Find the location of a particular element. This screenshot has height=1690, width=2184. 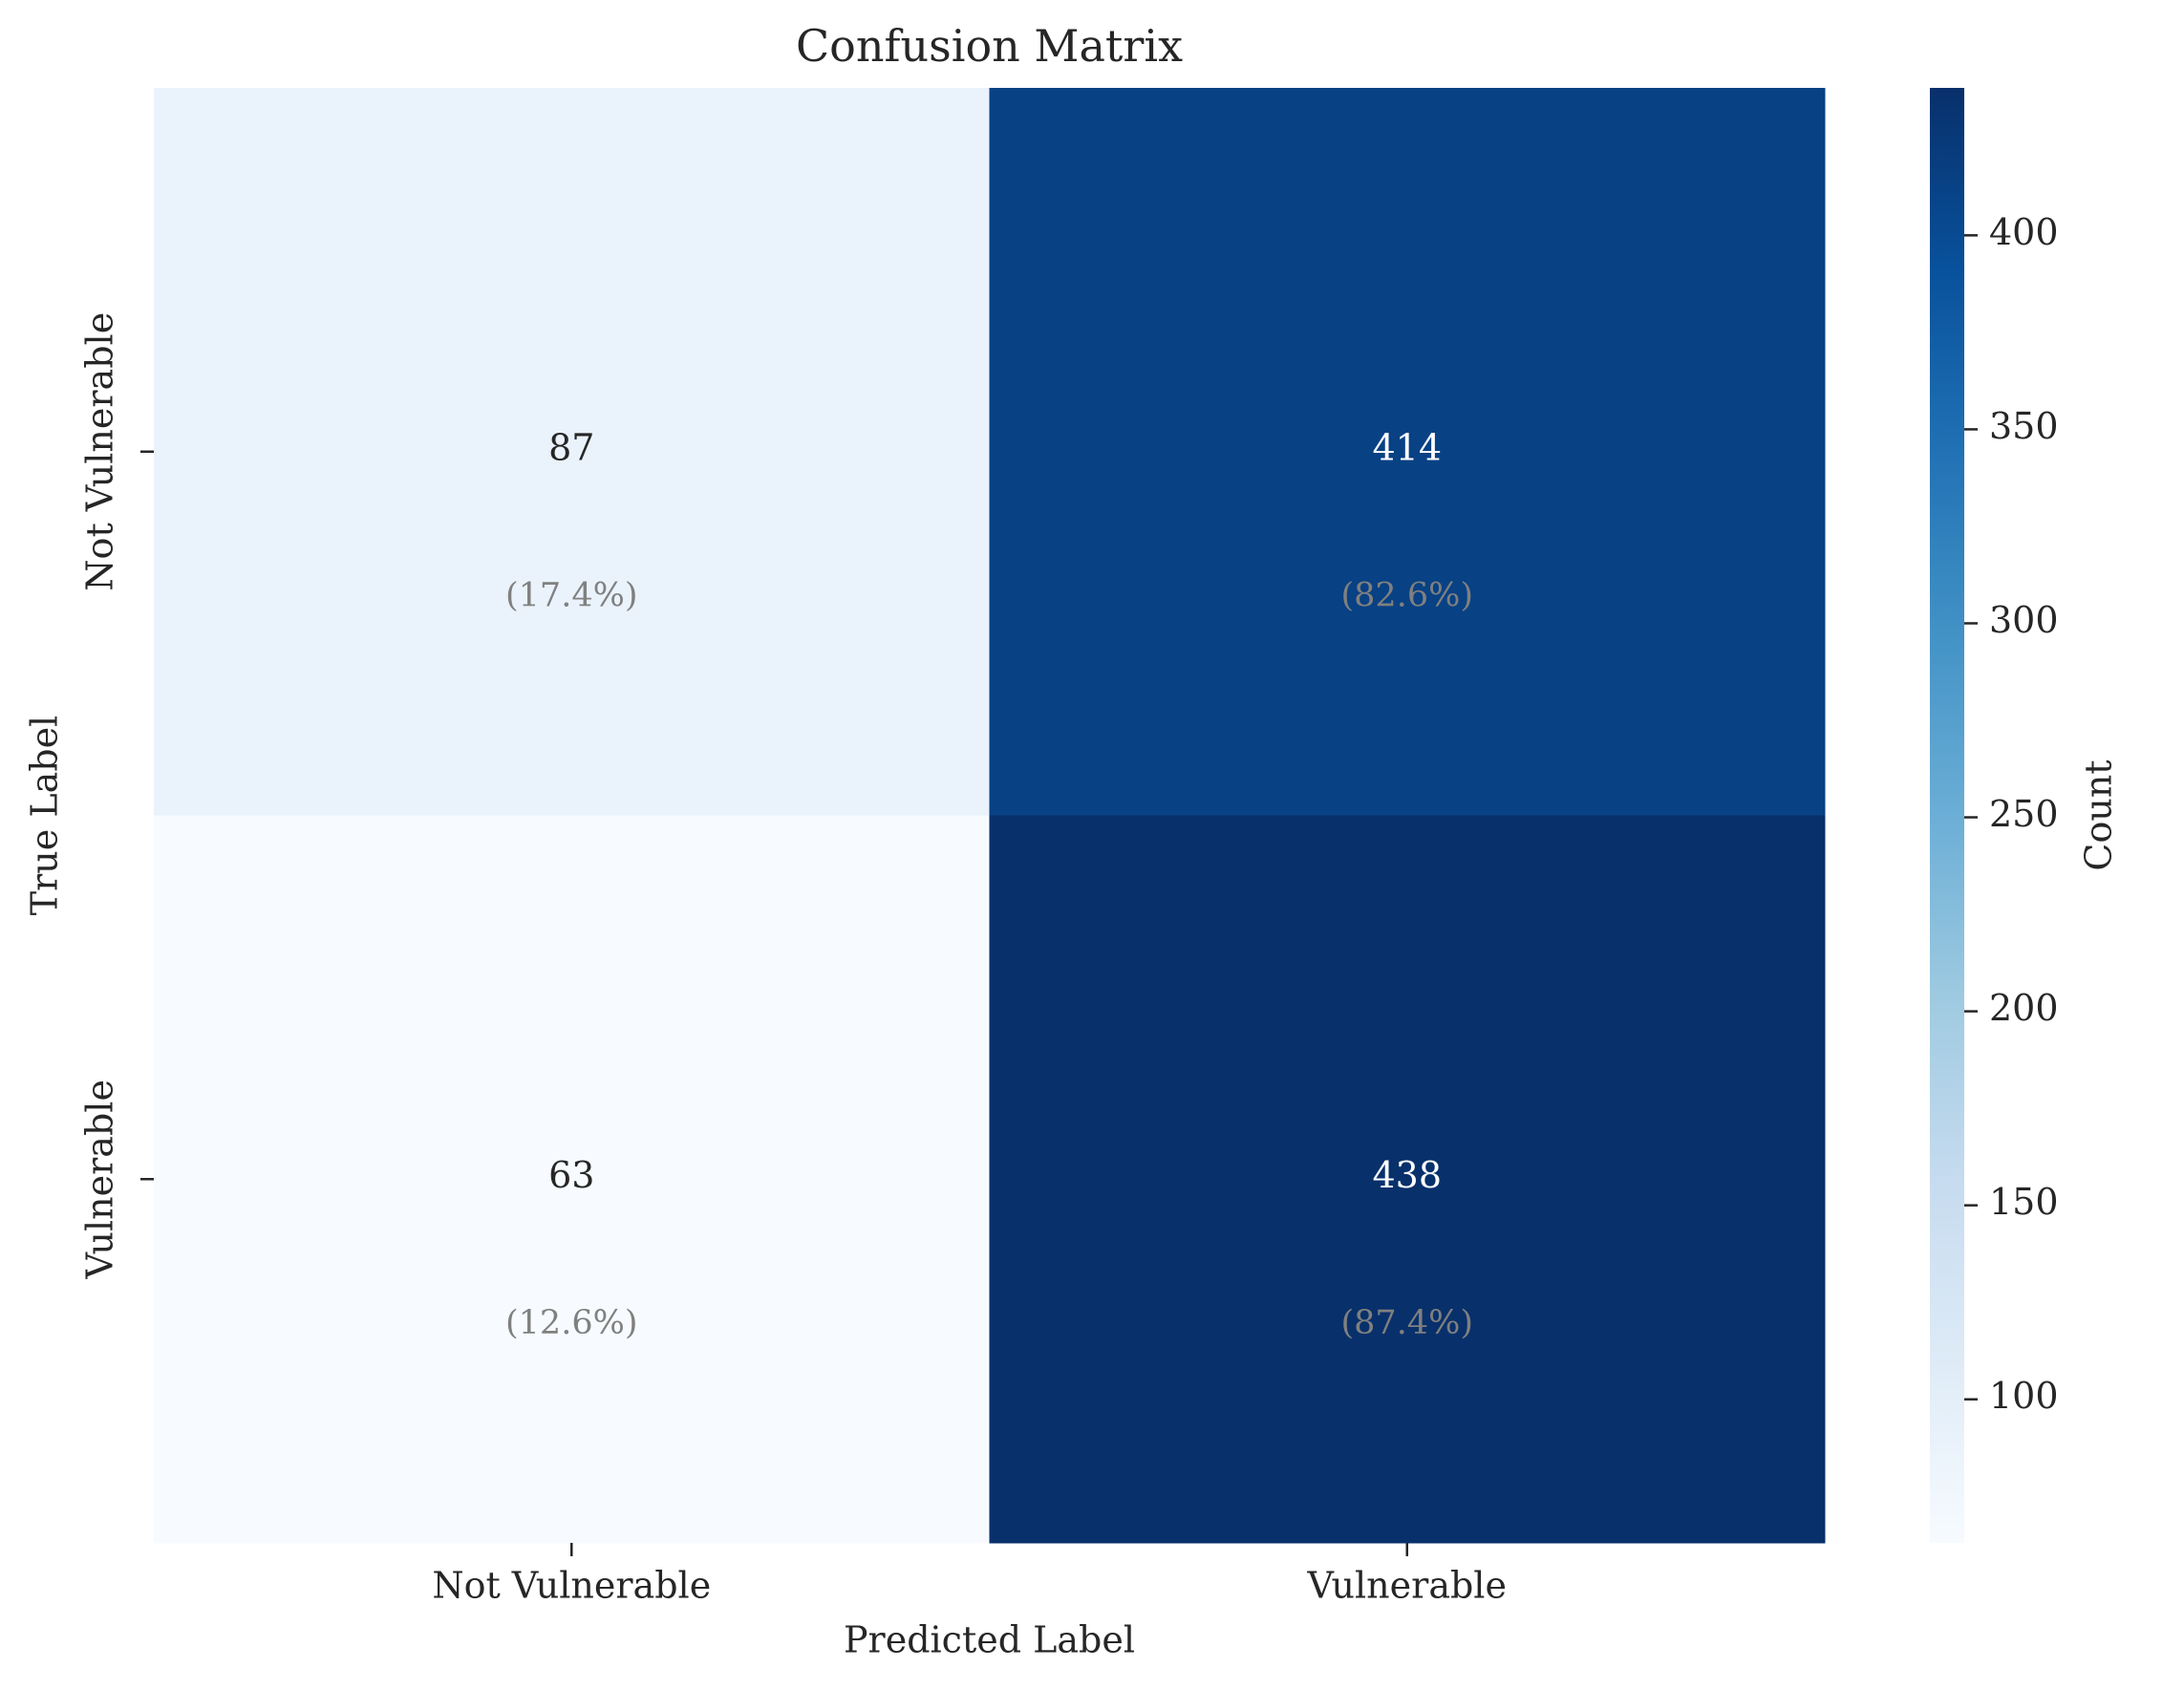

cell-count-label: 414 is located at coordinates (1407, 447).